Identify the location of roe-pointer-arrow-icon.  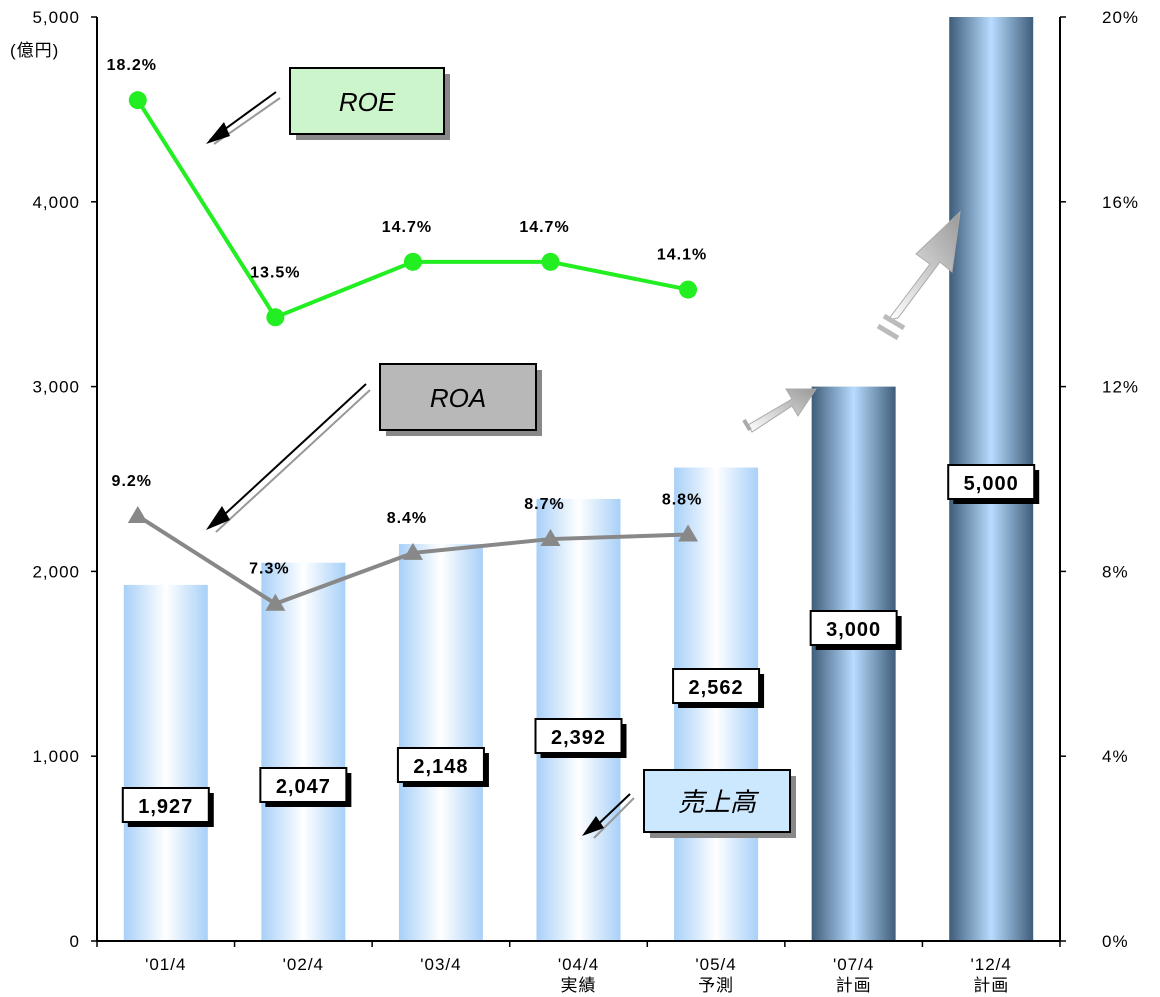
(243, 118).